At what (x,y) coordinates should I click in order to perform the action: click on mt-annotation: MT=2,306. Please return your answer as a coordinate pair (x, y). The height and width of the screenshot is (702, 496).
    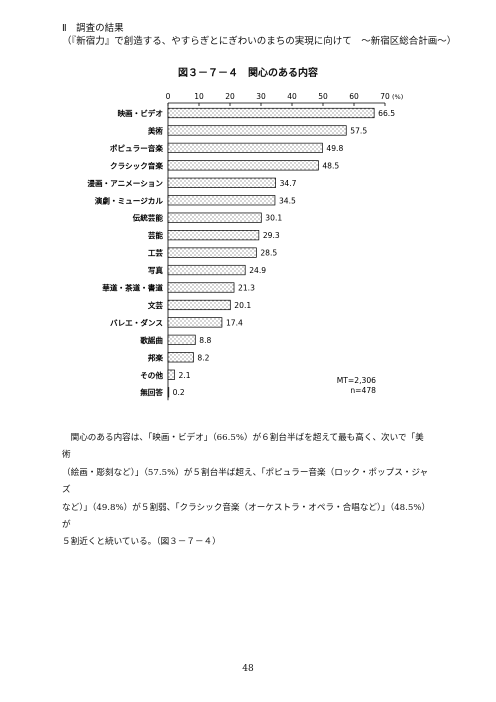
    Looking at the image, I should click on (356, 380).